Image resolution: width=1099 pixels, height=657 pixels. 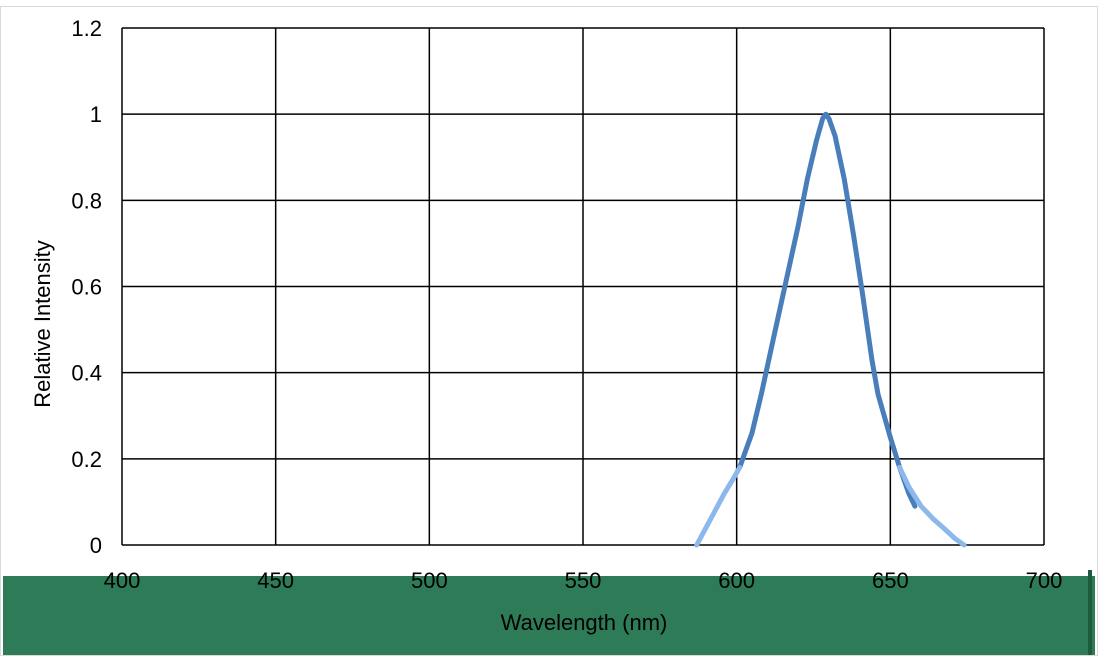 I want to click on y-axis-title: Relative Intensity, so click(x=42, y=324).